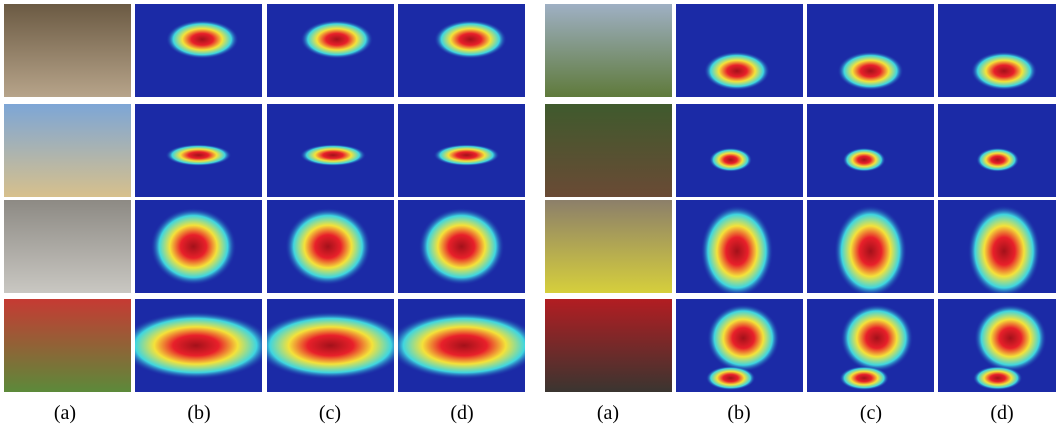  Describe the element at coordinates (608, 150) in the screenshot. I see `input-photo-right-row2` at that location.